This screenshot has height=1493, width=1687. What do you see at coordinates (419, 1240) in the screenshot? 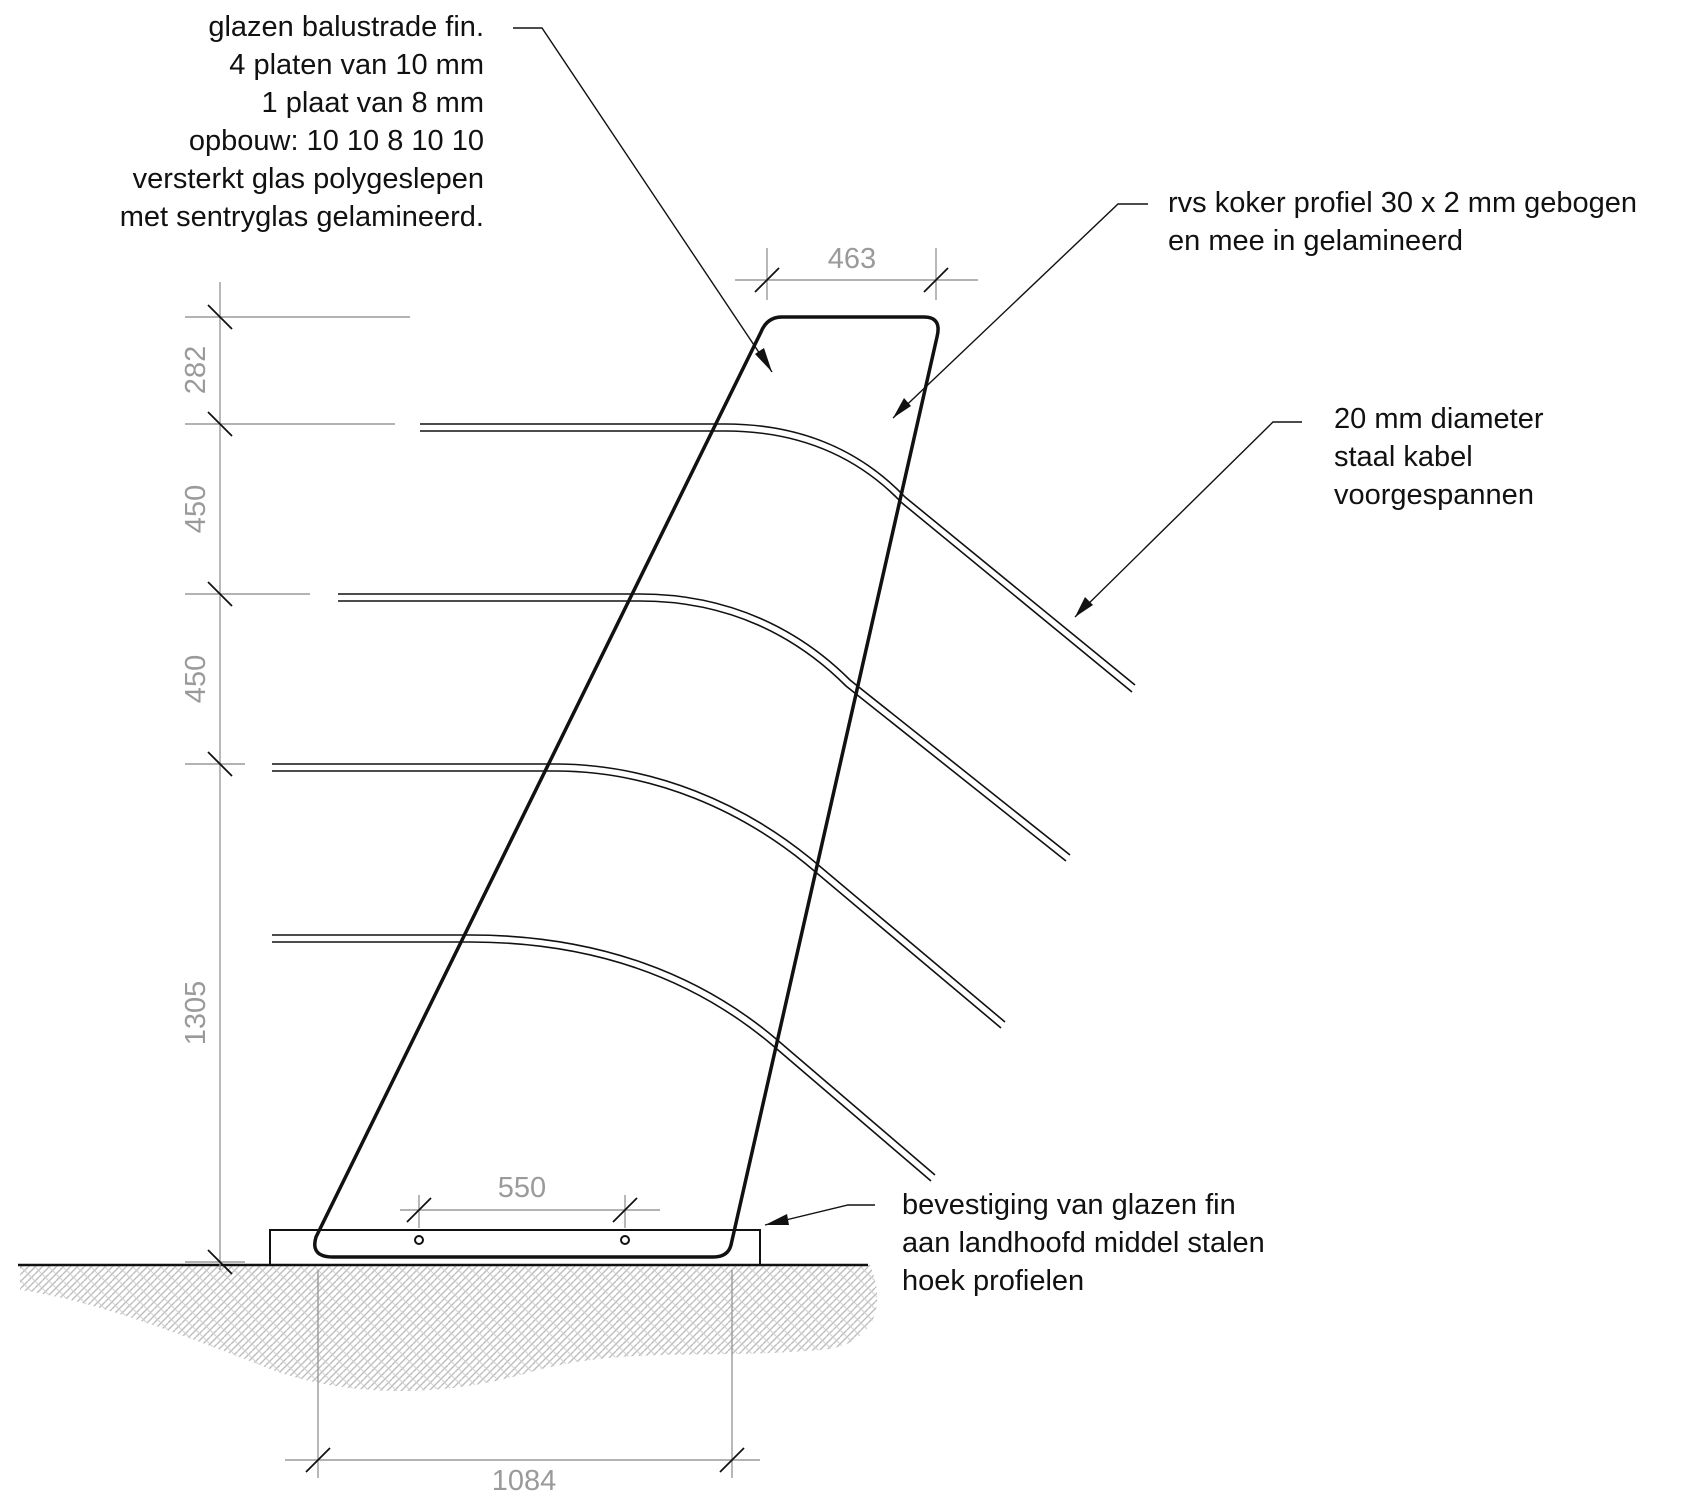
I see `bolt-left` at bounding box center [419, 1240].